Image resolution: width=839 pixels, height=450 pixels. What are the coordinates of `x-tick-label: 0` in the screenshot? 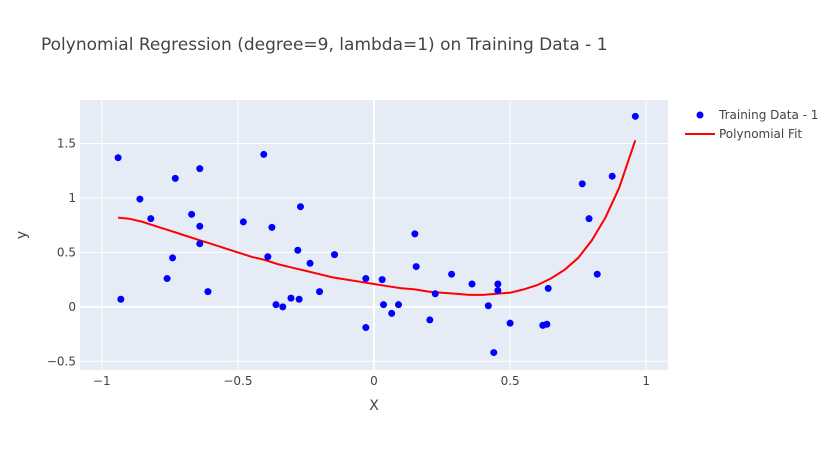 It's located at (374, 381).